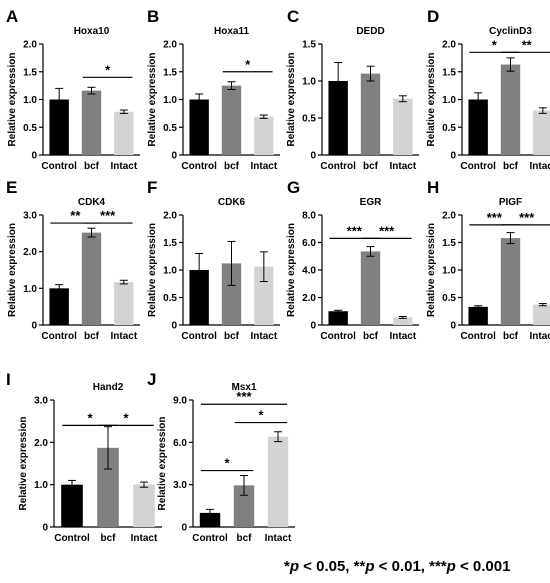 This screenshot has height=583, width=550. Describe the element at coordinates (12, 16) in the screenshot. I see `panel-label-a: A` at that location.